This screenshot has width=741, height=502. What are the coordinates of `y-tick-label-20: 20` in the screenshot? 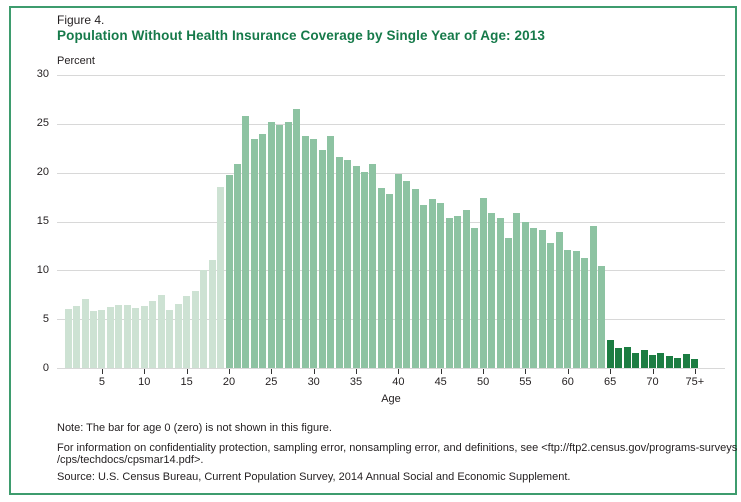 It's located at (42, 172).